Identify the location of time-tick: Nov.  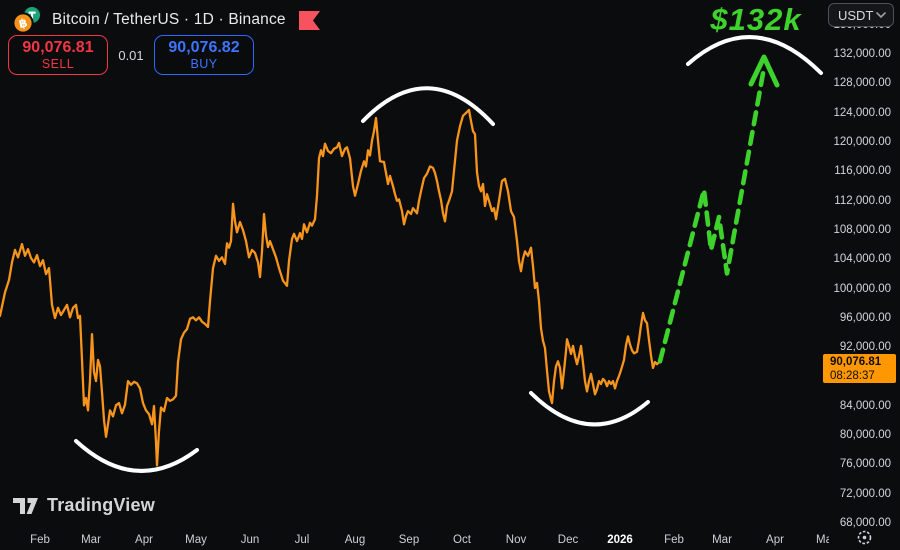
(516, 540).